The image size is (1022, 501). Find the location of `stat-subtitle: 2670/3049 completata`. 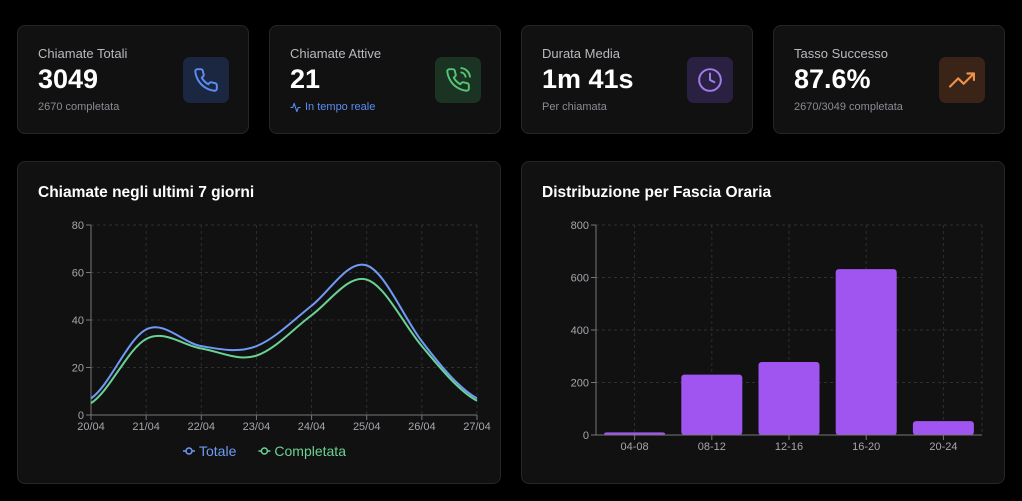

stat-subtitle: 2670/3049 completata is located at coordinates (848, 107).